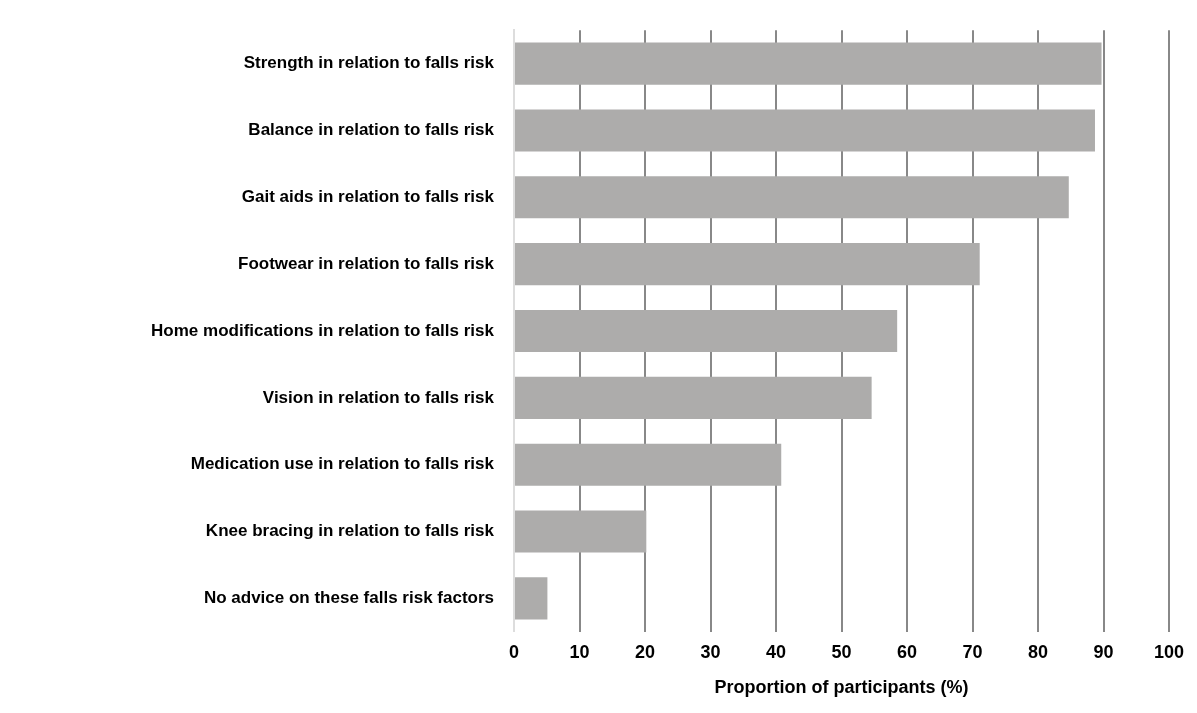 Image resolution: width=1197 pixels, height=713 pixels. Describe the element at coordinates (368, 196) in the screenshot. I see `y-tick-label: Gait aids in relation to falls risk` at that location.